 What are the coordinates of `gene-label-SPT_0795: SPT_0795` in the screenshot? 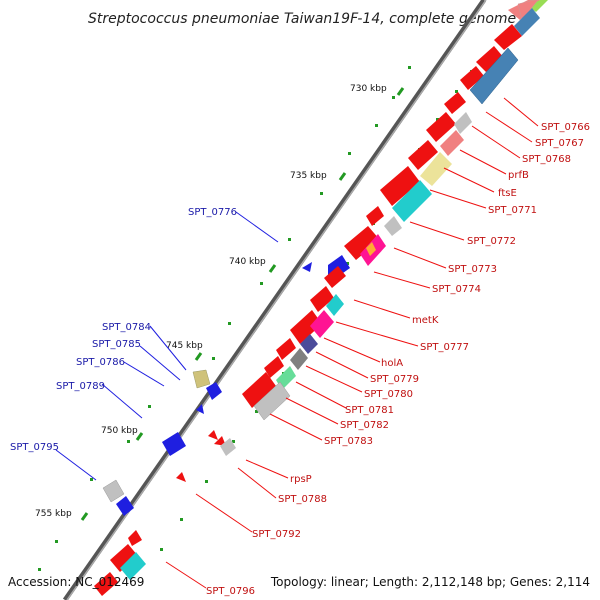 It's located at (34, 447).